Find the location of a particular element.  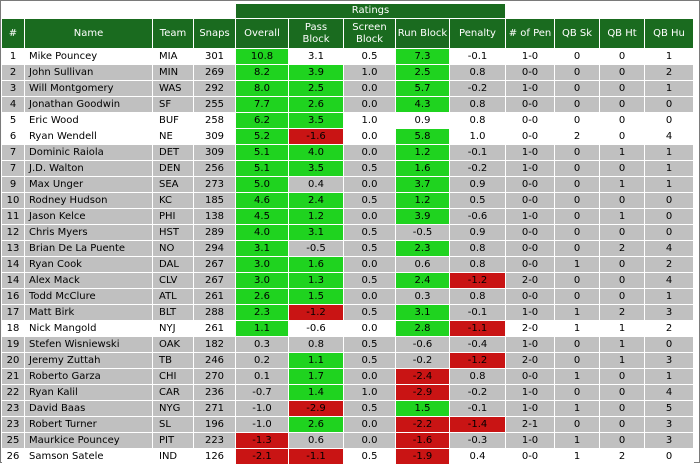

pass-block-header: Pass Block is located at coordinates (316, 34).